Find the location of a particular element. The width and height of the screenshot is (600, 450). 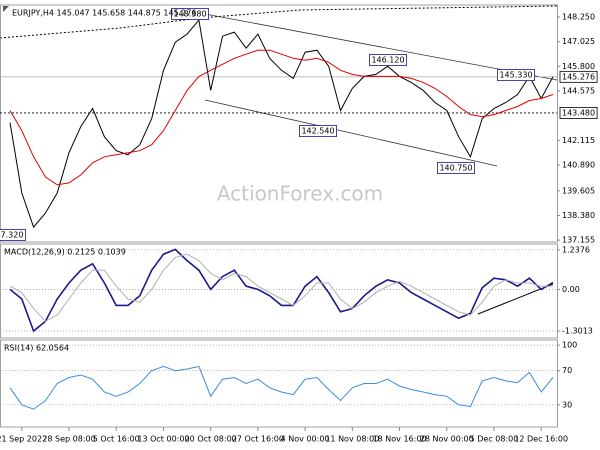

channel-upper is located at coordinates (381, 47).